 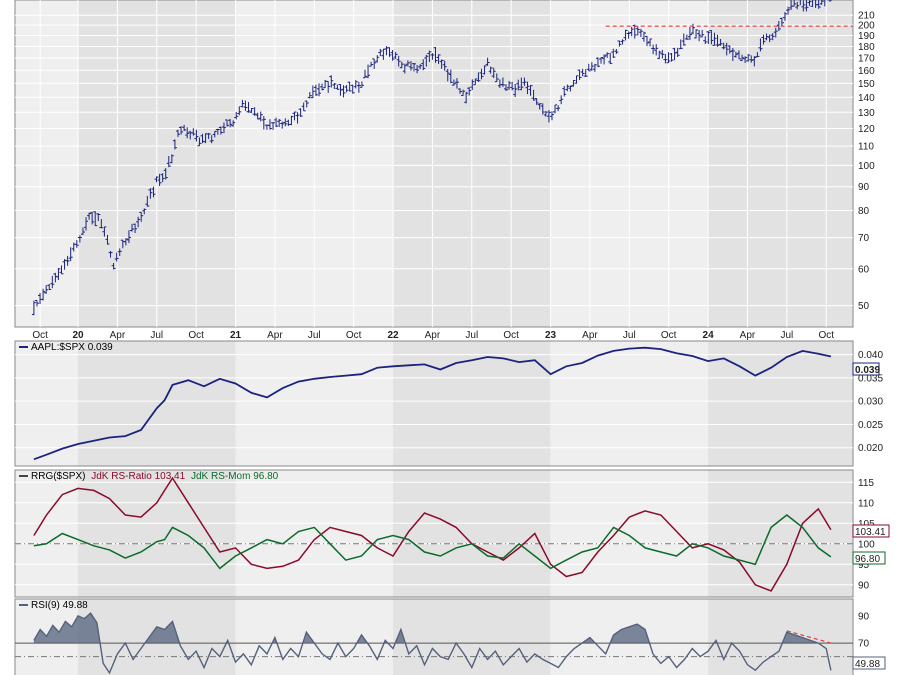 What do you see at coordinates (393, 335) in the screenshot?
I see `price-x-tick-label: 22` at bounding box center [393, 335].